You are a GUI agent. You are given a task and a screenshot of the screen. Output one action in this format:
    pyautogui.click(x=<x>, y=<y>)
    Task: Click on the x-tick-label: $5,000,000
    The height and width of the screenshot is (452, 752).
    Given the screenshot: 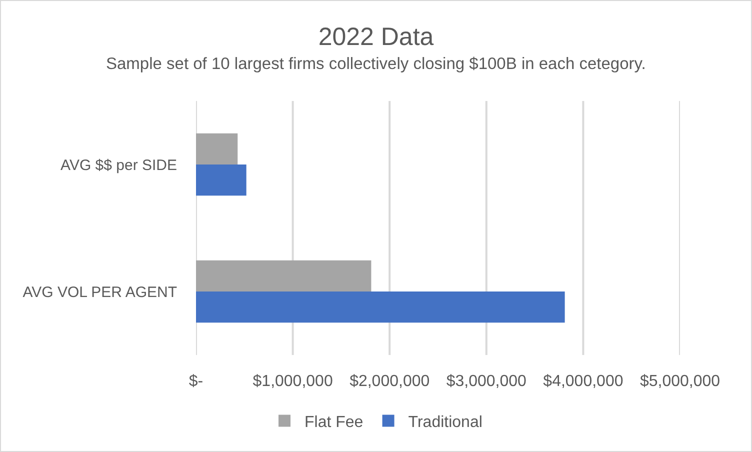 What is the action you would take?
    pyautogui.click(x=680, y=381)
    